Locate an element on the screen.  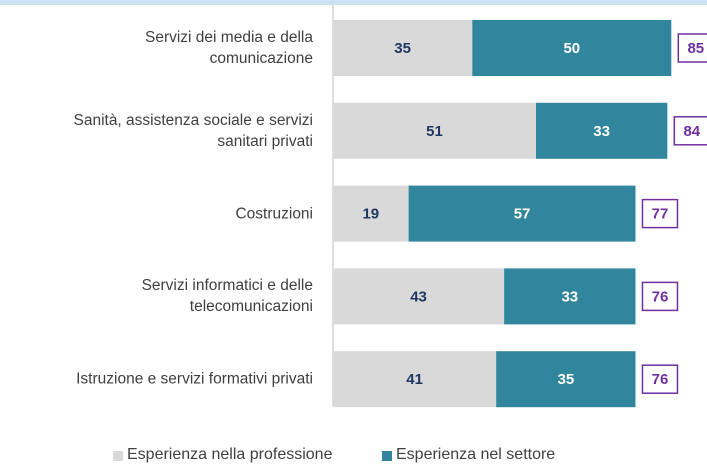
category-label: Costruzioni is located at coordinates (274, 214).